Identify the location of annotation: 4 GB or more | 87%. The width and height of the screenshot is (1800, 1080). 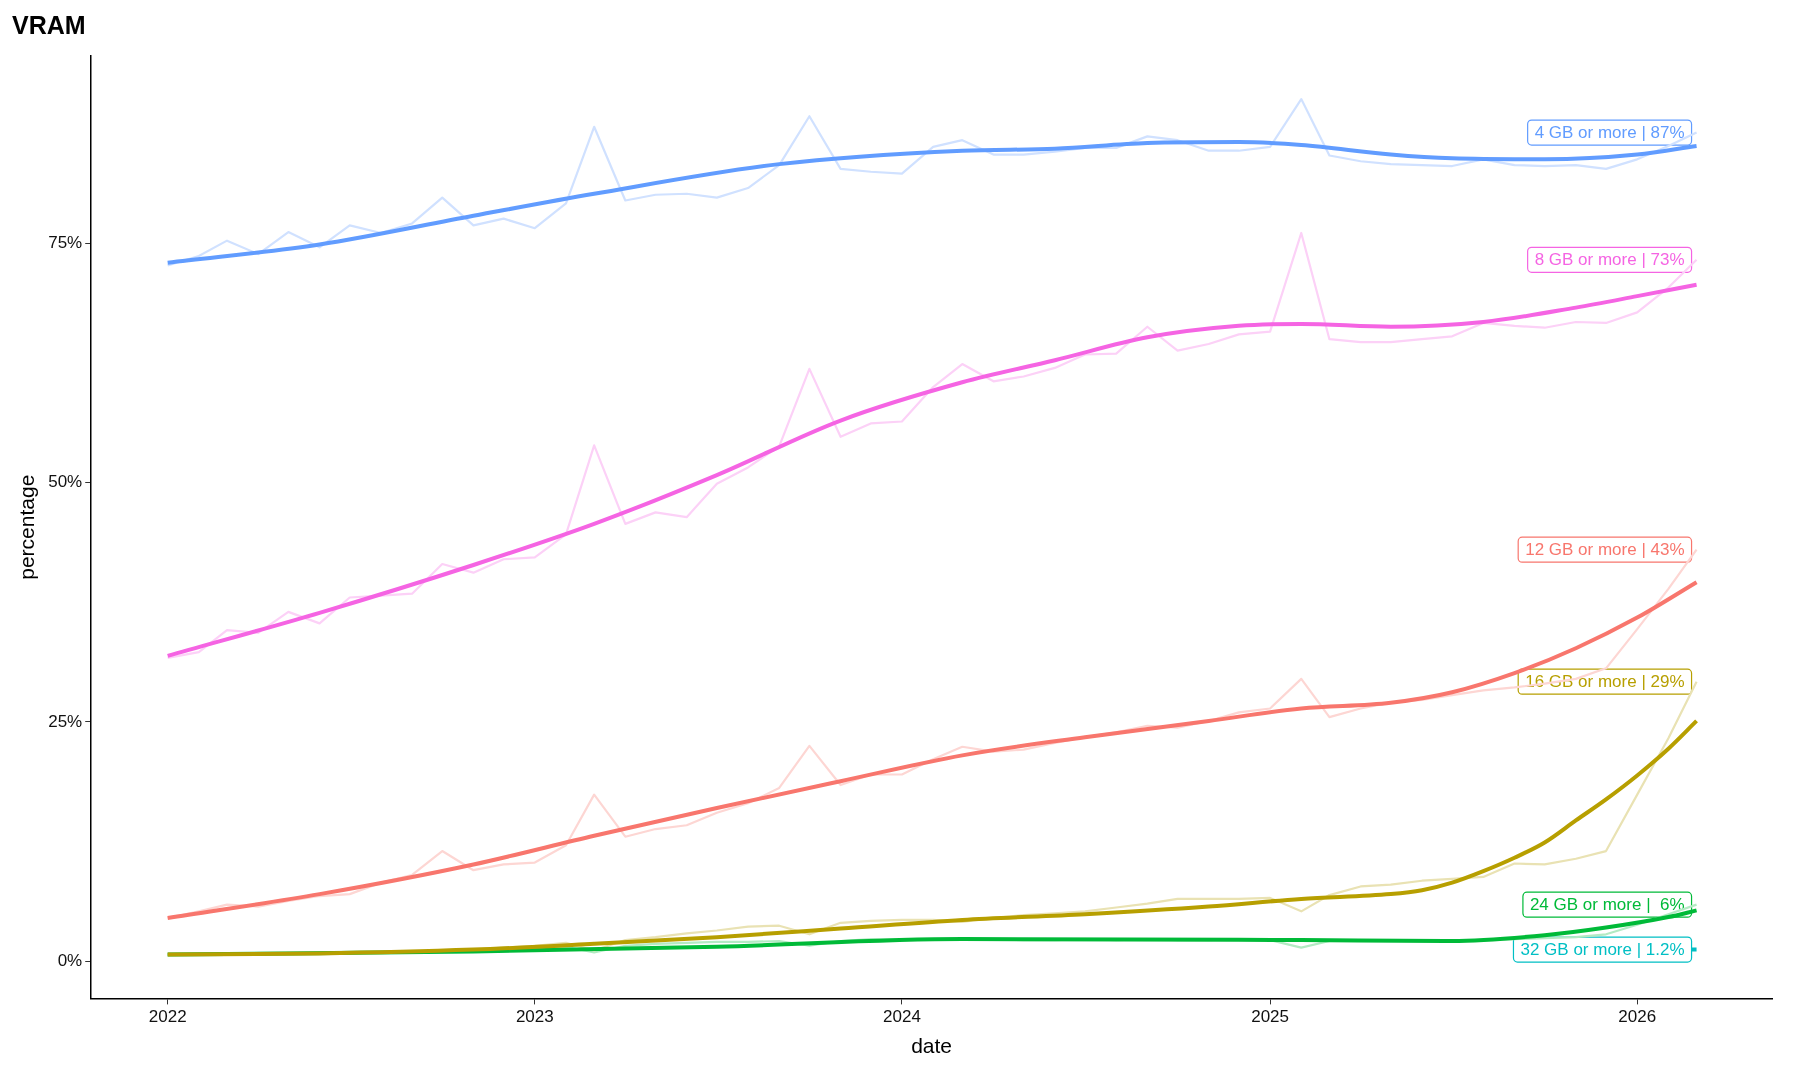
(1609, 133).